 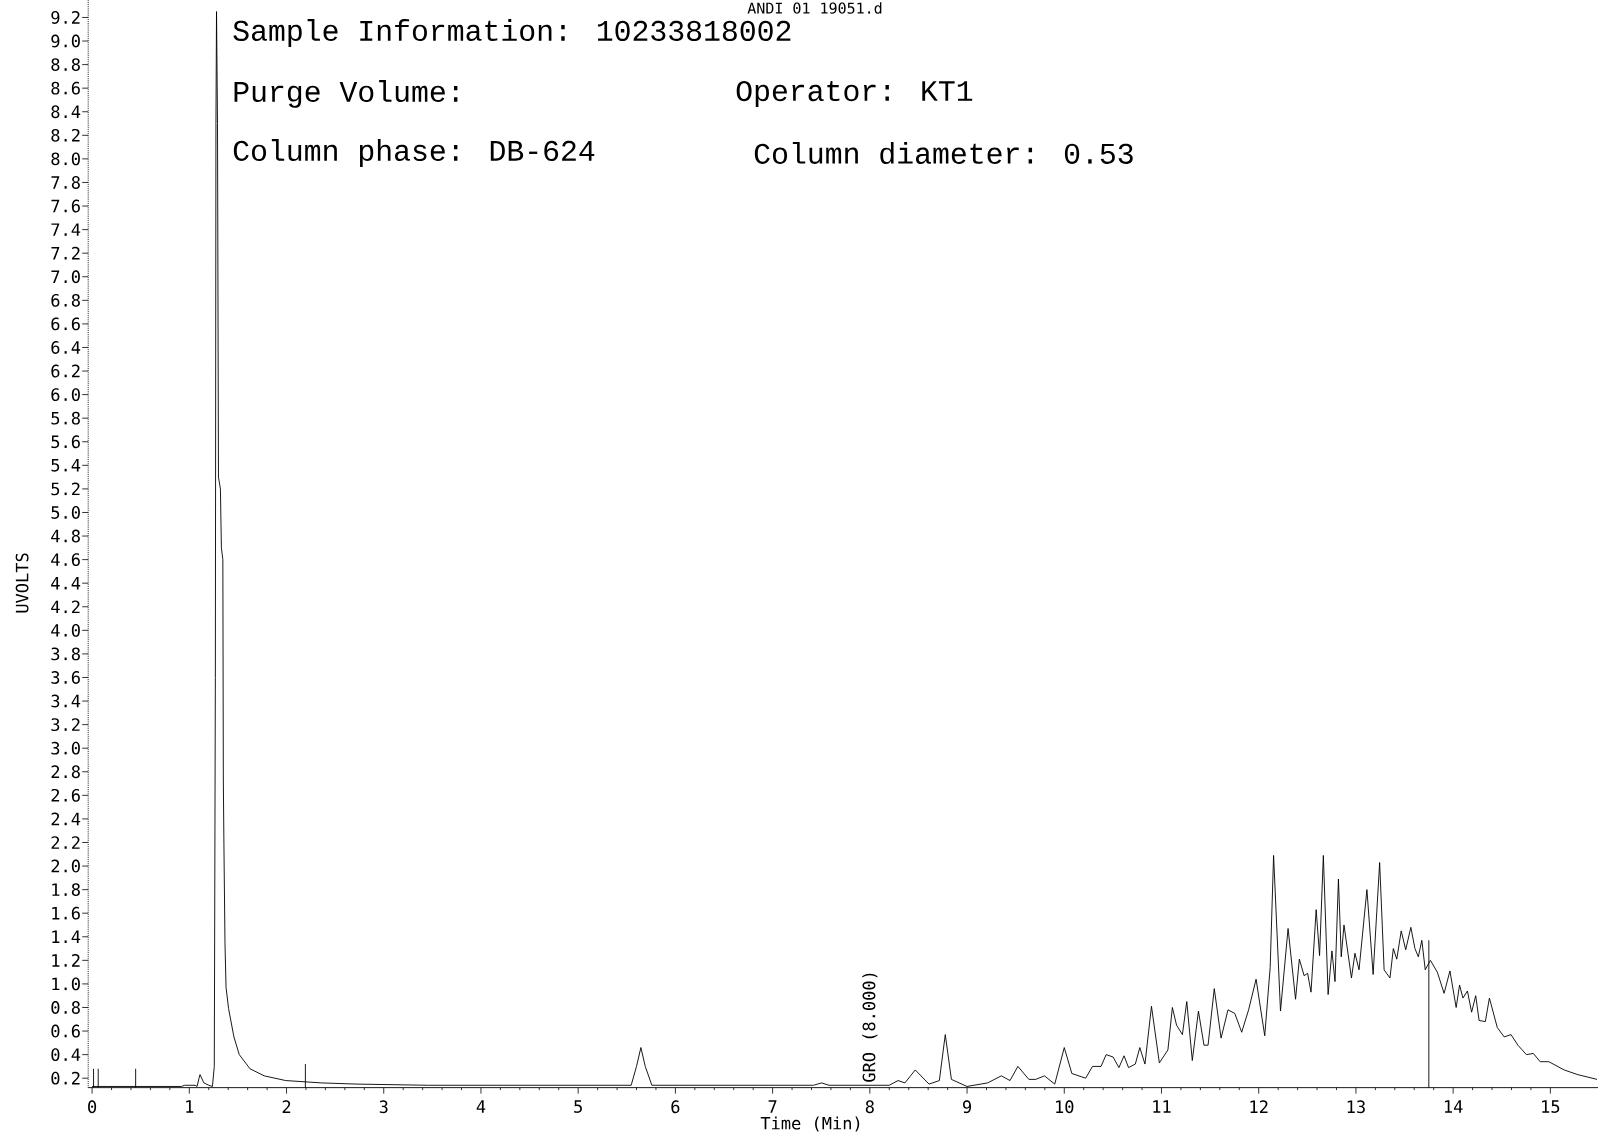 What do you see at coordinates (66, 936) in the screenshot?
I see `y-tick-label: 1.4` at bounding box center [66, 936].